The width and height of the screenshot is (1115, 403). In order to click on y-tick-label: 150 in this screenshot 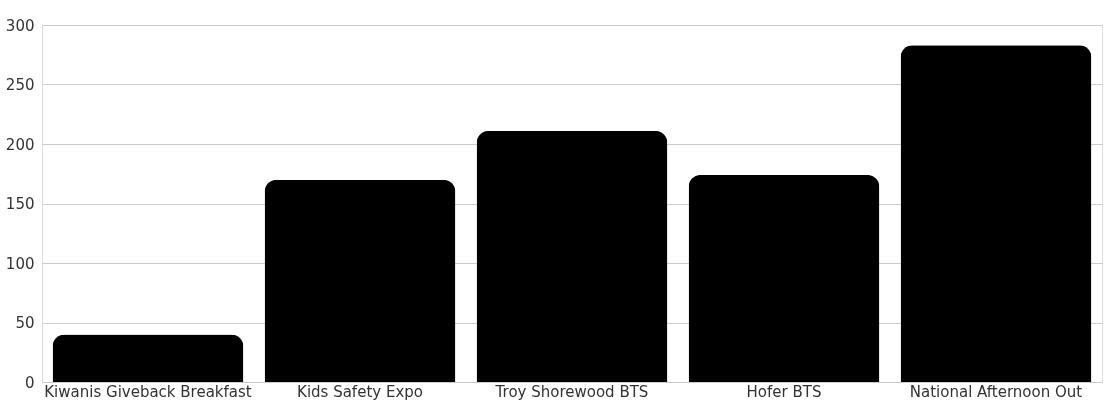, I will do `click(20, 204)`.